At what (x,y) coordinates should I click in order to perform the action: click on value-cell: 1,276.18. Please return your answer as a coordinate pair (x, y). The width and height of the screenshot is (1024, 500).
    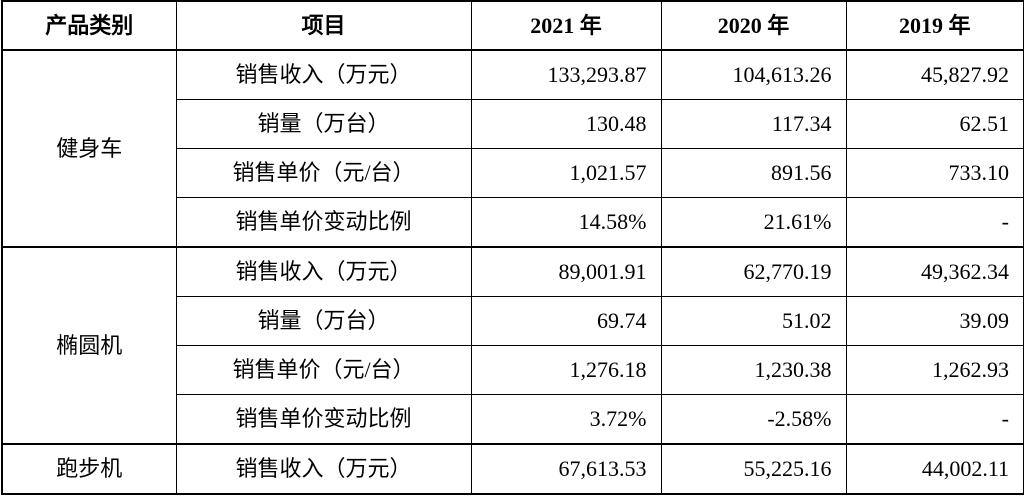
    Looking at the image, I should click on (566, 370).